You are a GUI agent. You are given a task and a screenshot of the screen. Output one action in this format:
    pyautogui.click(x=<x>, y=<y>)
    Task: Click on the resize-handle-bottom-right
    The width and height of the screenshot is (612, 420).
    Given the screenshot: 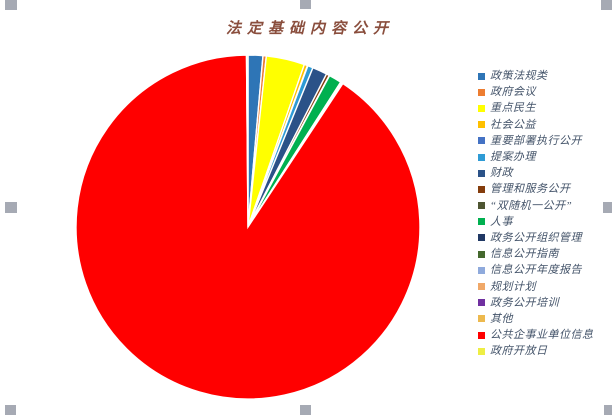 What is the action you would take?
    pyautogui.click(x=608, y=410)
    